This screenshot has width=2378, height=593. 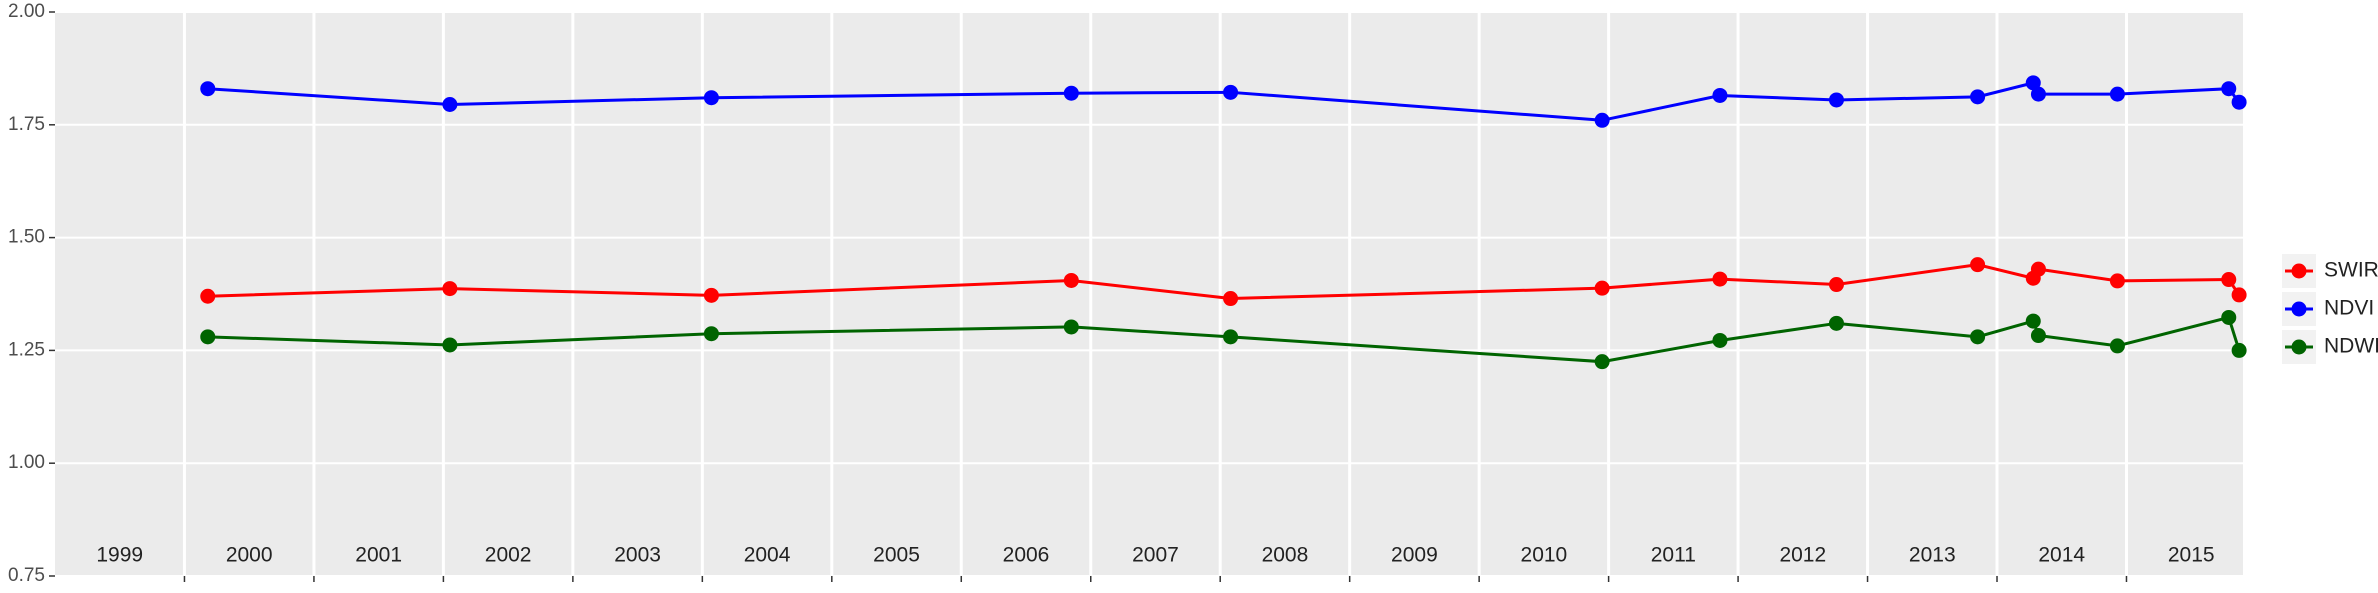 What do you see at coordinates (1673, 555) in the screenshot?
I see `x-label: 2011` at bounding box center [1673, 555].